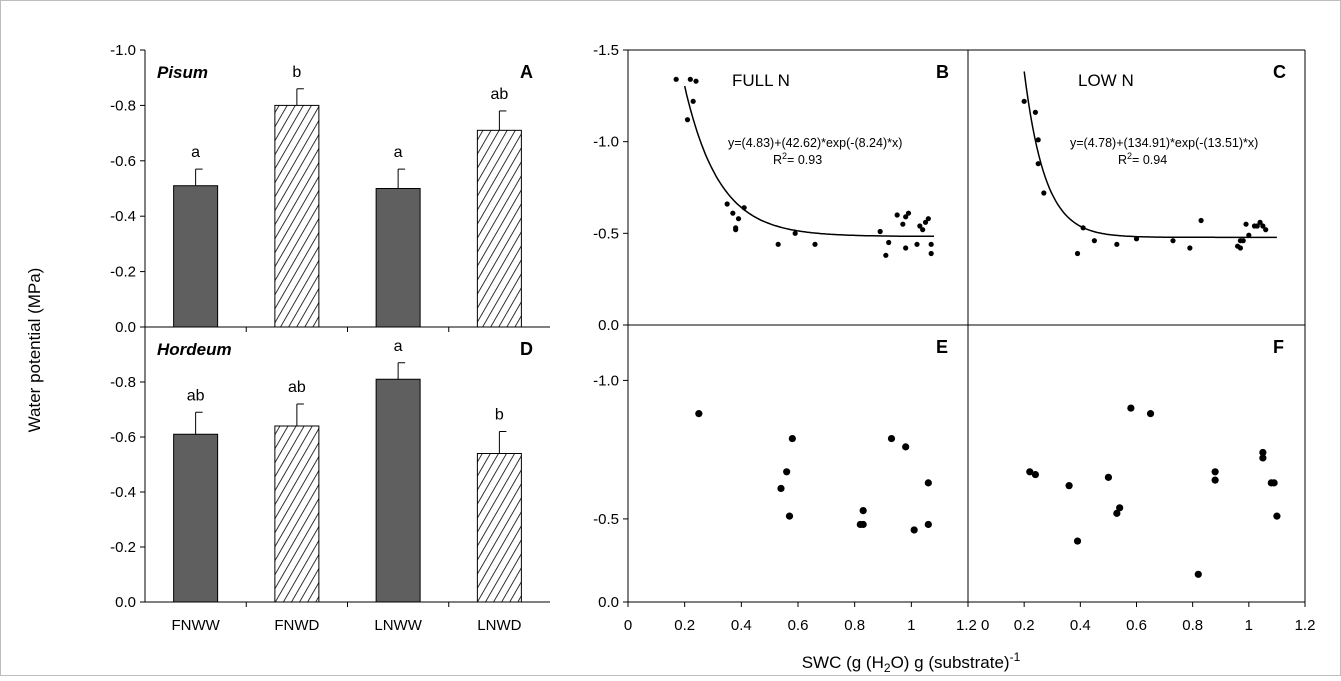  What do you see at coordinates (123, 161) in the screenshot?
I see `a-y-tick-label: -0.6` at bounding box center [123, 161].